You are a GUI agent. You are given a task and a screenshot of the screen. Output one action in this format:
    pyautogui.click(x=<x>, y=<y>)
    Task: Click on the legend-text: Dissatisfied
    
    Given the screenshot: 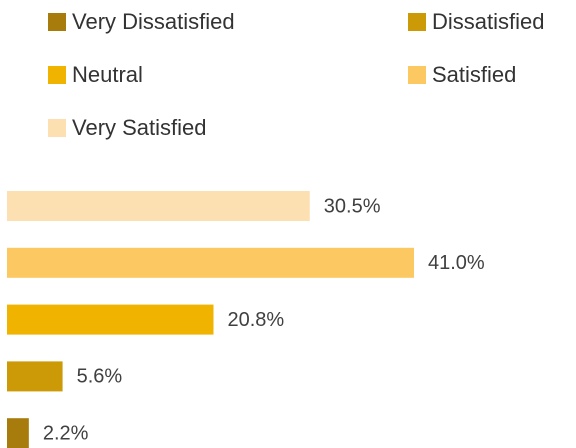 What is the action you would take?
    pyautogui.click(x=488, y=21)
    